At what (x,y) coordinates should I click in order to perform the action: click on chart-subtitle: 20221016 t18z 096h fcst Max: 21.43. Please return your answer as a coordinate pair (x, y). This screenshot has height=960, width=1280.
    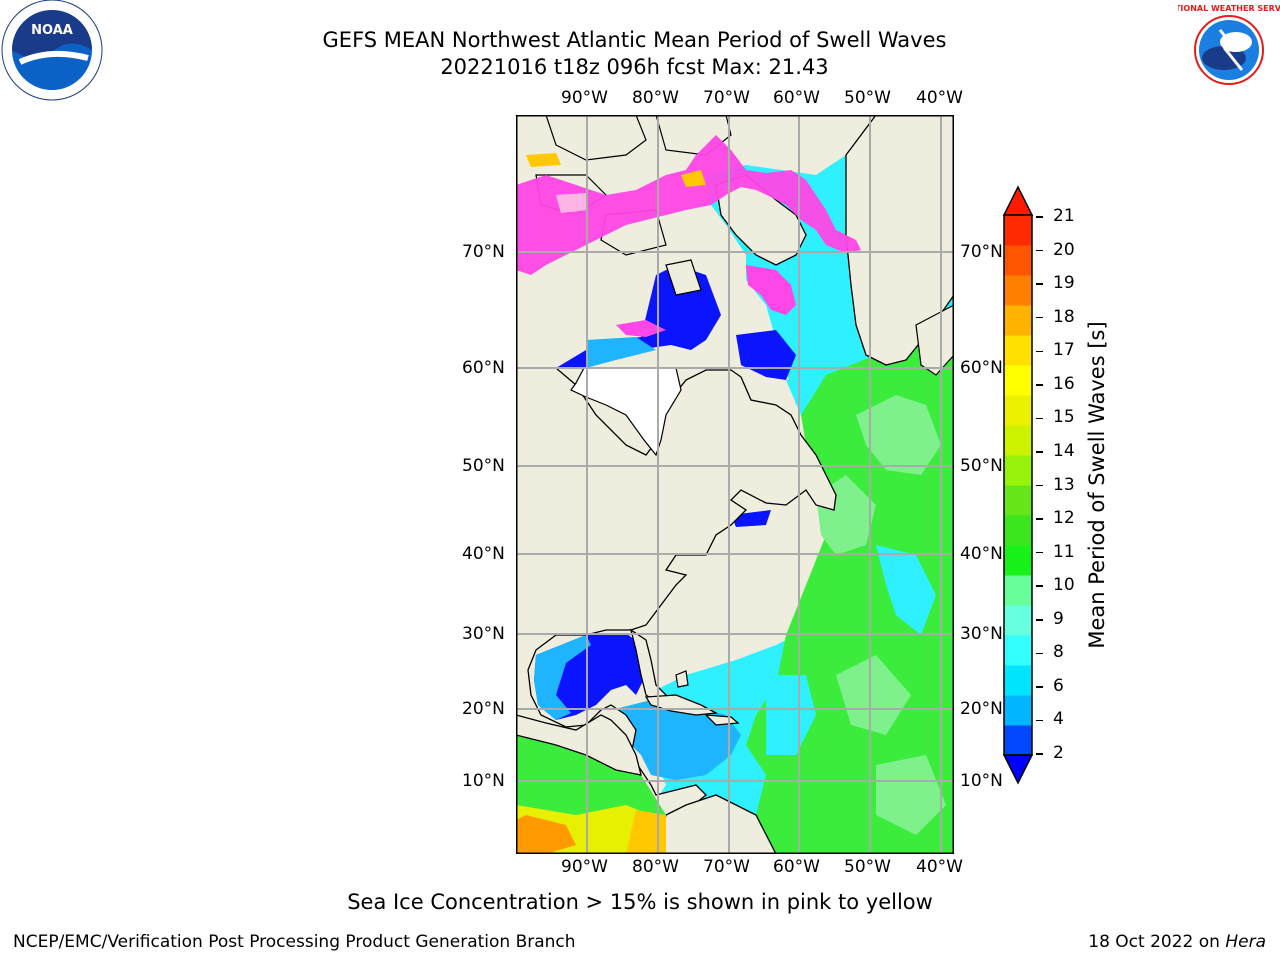
    Looking at the image, I should click on (634, 67).